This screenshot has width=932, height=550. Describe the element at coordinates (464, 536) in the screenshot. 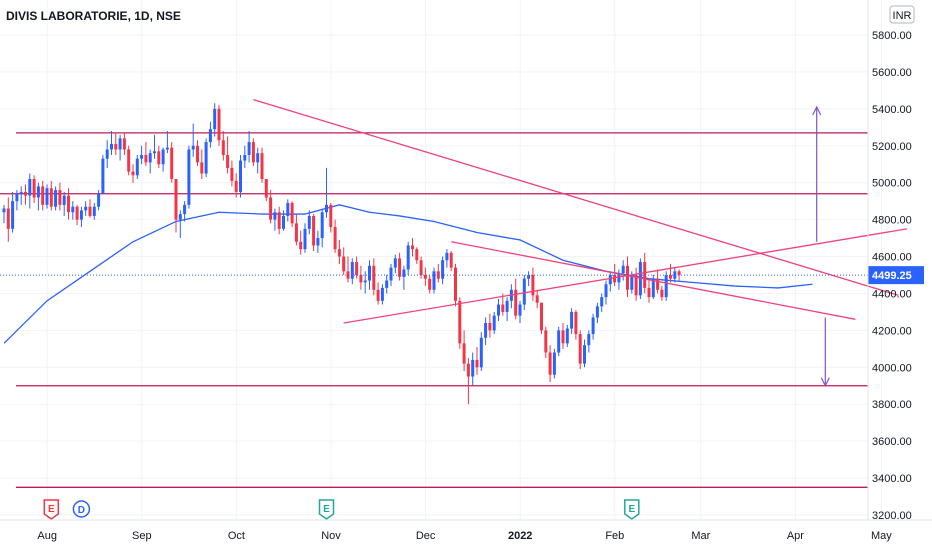

I see `time-axis: Aug Sep Oct Nov Dec 2022 Feb Mar Apr May` at that location.